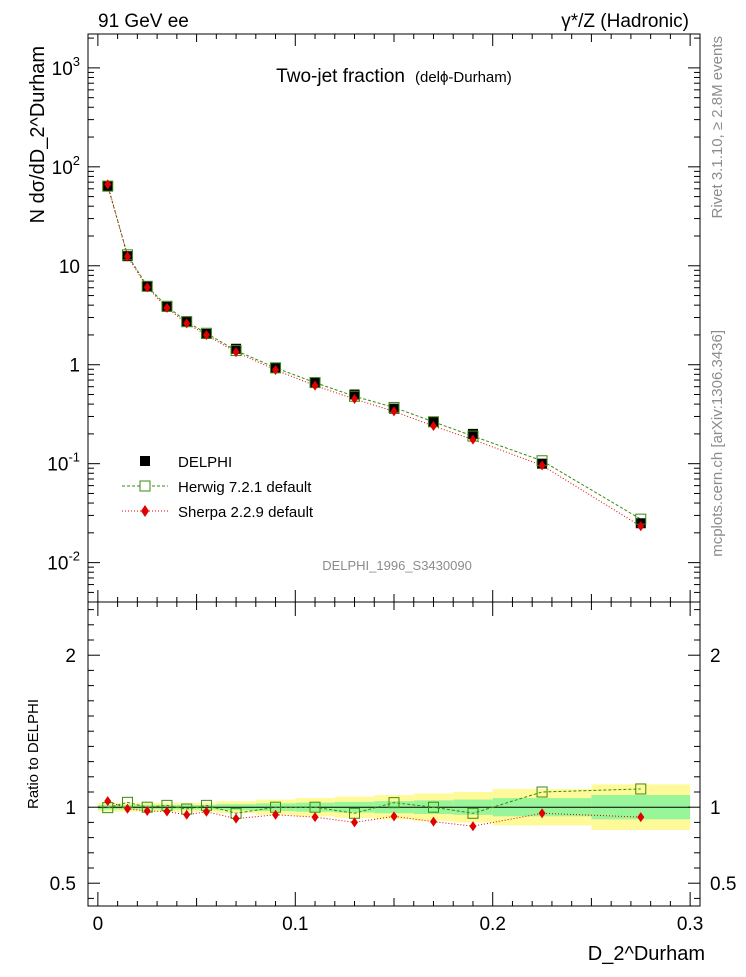  What do you see at coordinates (63, 884) in the screenshot?
I see `ratio-y-tick-label: 0.5` at bounding box center [63, 884].